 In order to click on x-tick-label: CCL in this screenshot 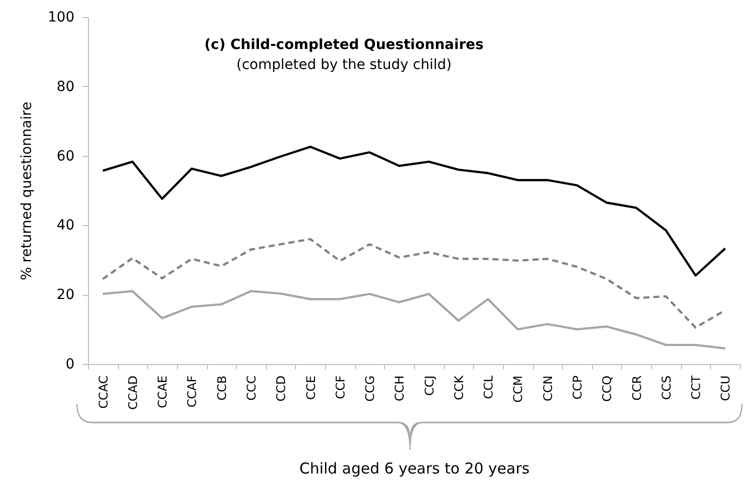, I will do `click(489, 387)`.